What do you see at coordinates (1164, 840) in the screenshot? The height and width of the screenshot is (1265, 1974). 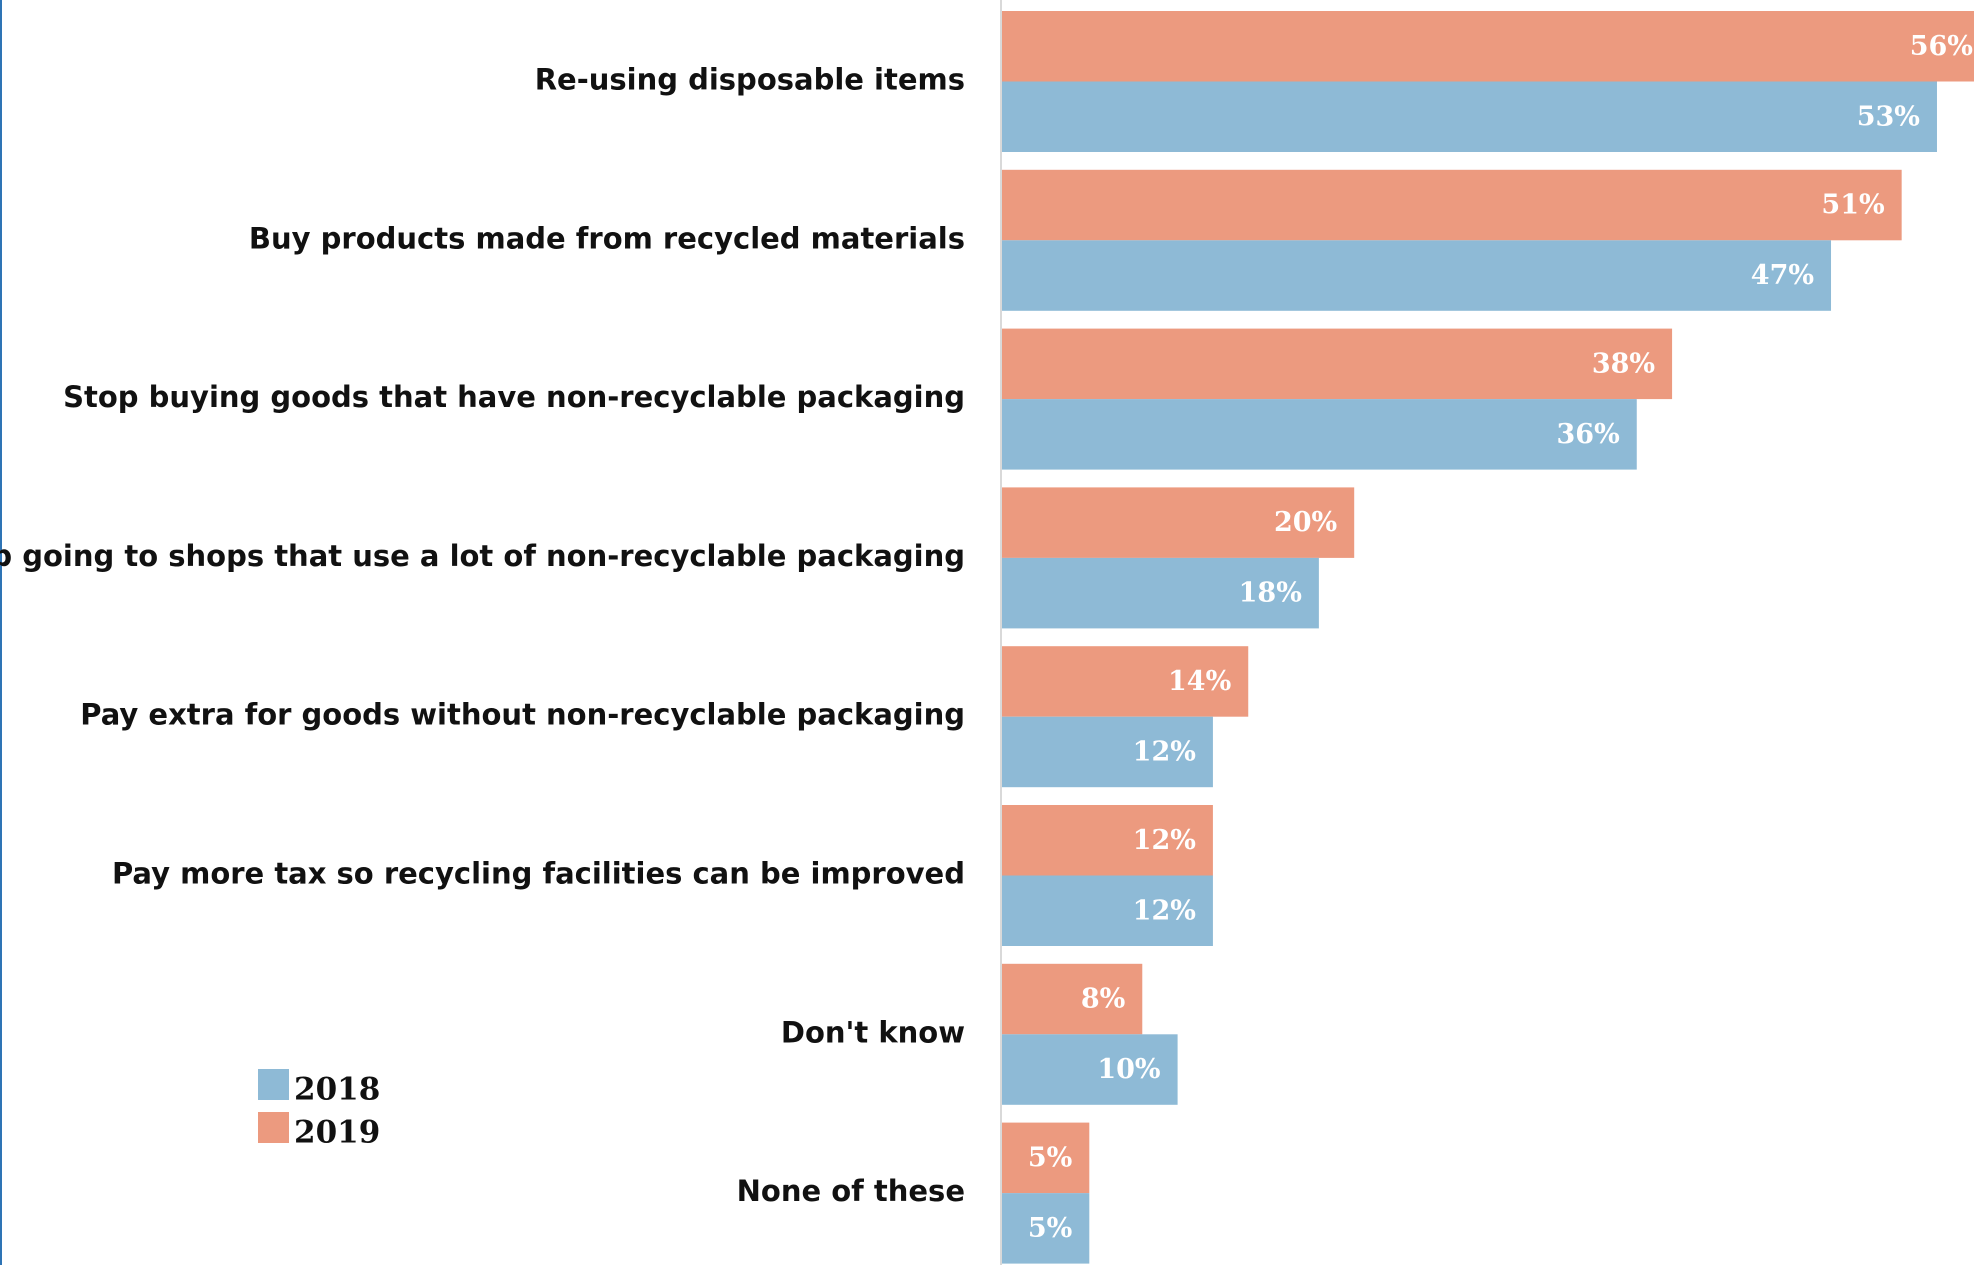 I see `data-label-2019: 12%` at bounding box center [1164, 840].